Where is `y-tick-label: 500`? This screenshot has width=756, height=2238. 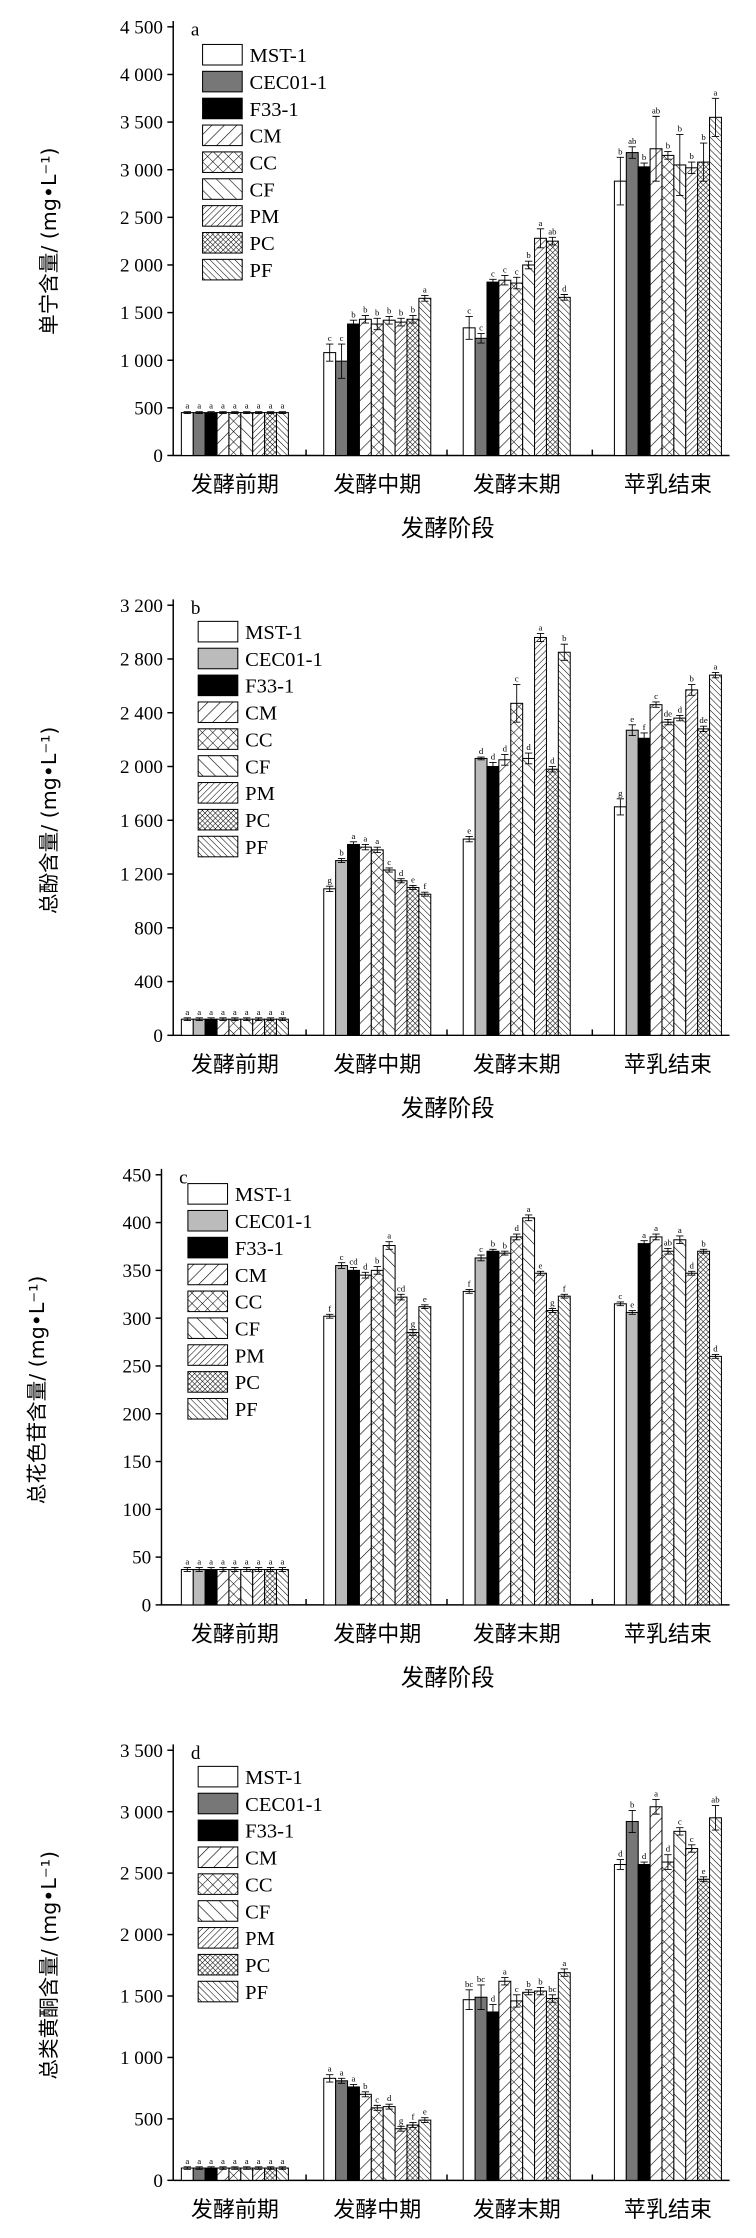
y-tick-label: 500 is located at coordinates (148, 2119).